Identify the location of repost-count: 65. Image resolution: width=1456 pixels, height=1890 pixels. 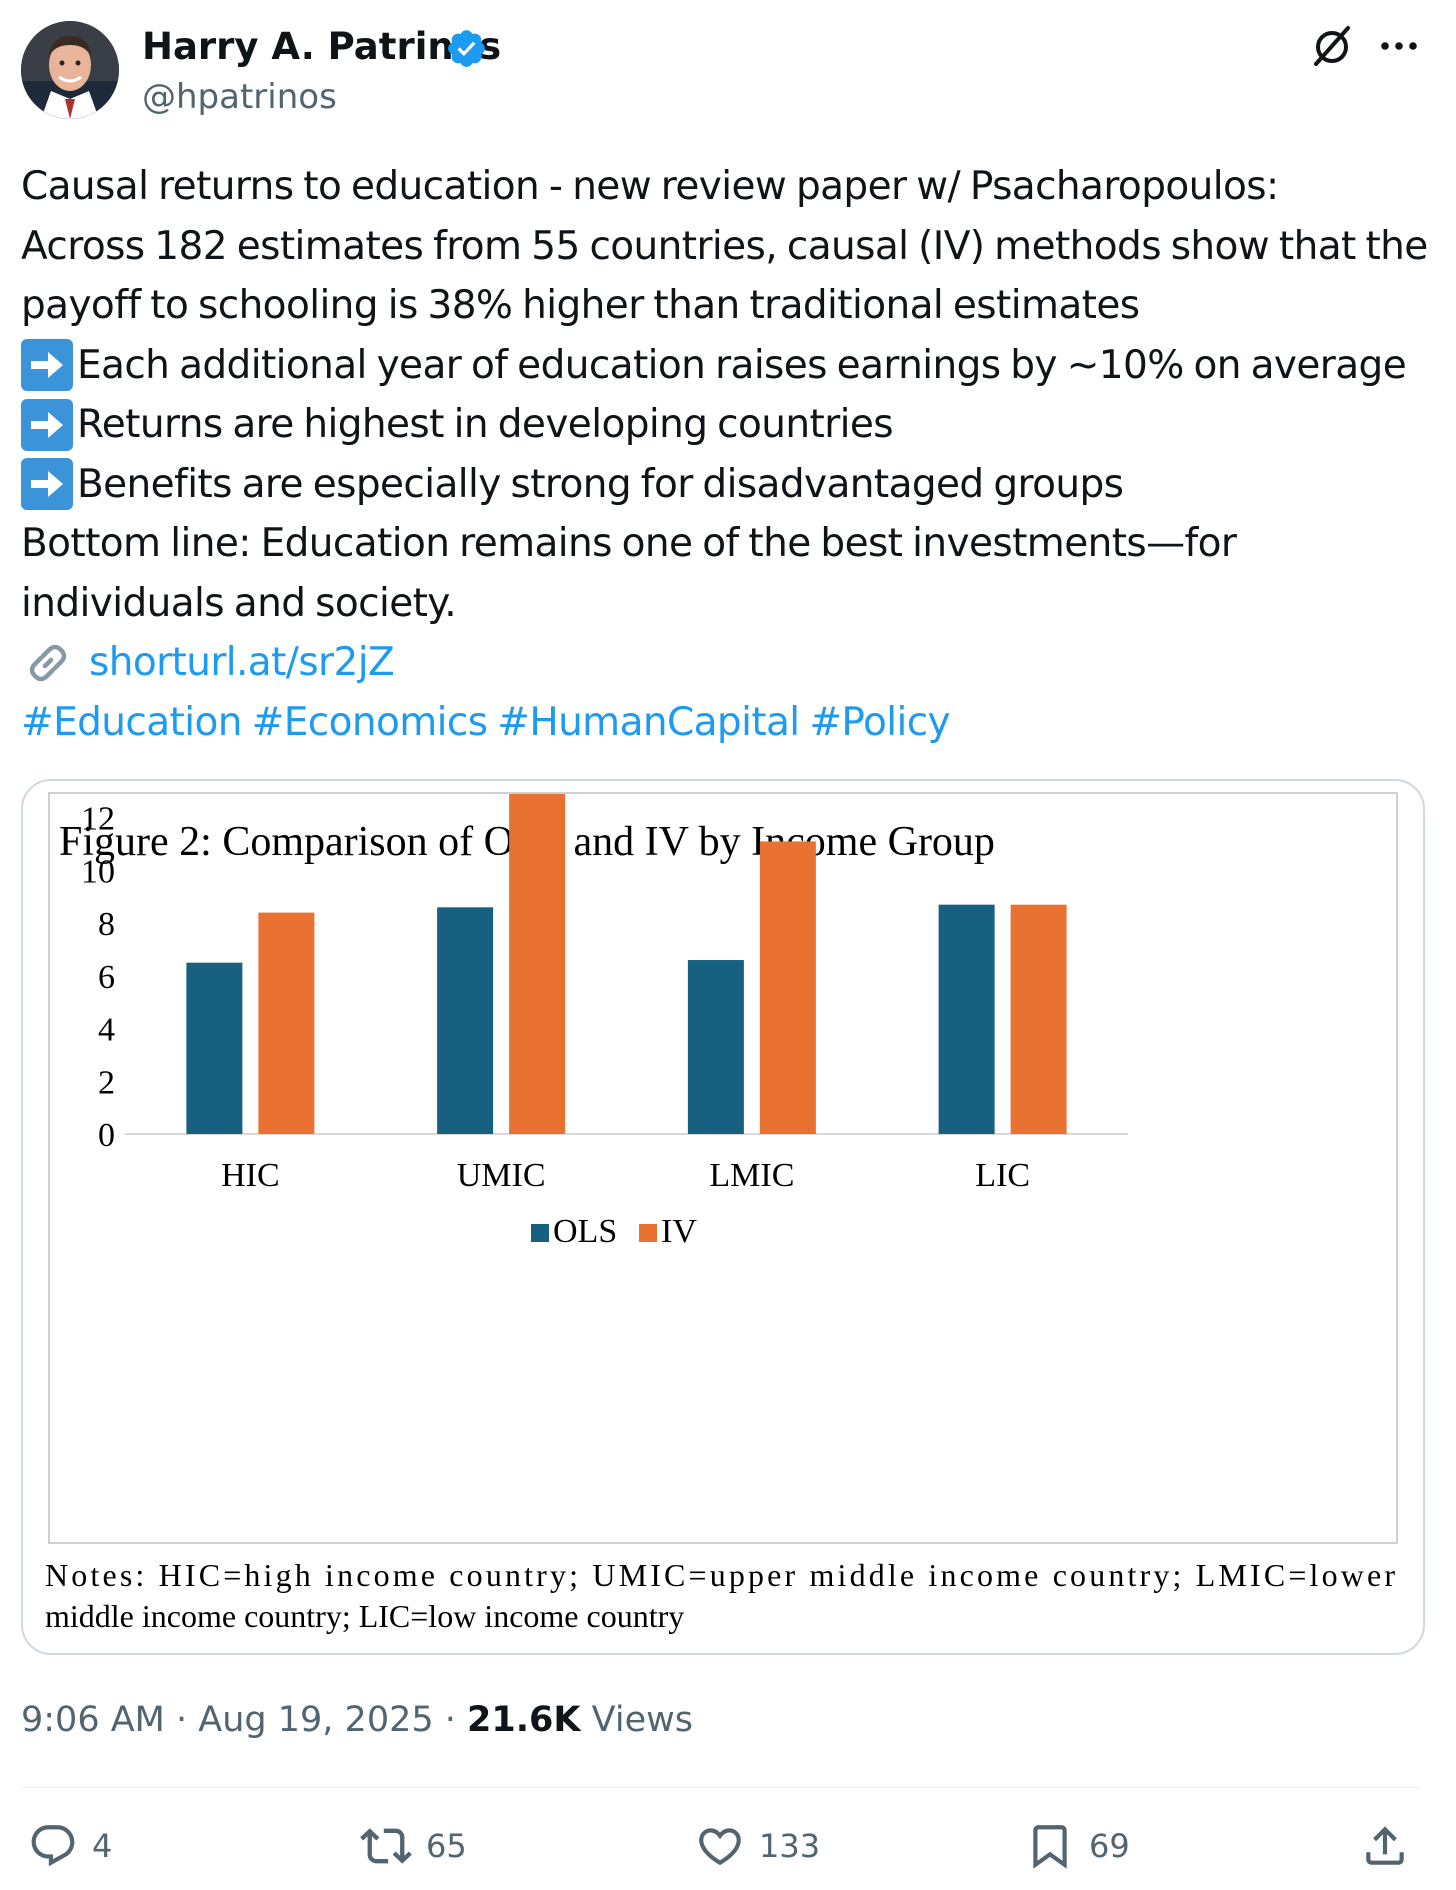
(446, 1846).